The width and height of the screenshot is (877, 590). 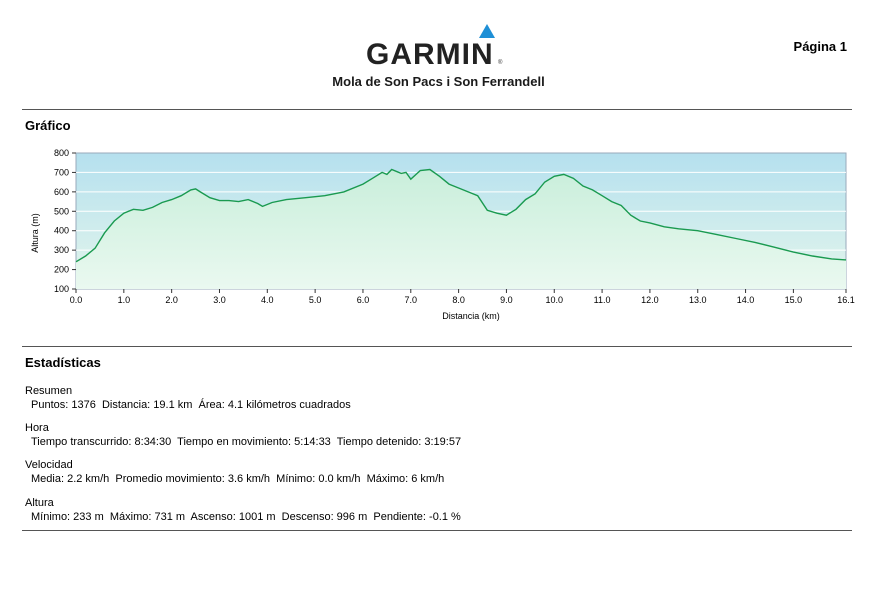 I want to click on y-tick-label: 200, so click(x=61, y=270).